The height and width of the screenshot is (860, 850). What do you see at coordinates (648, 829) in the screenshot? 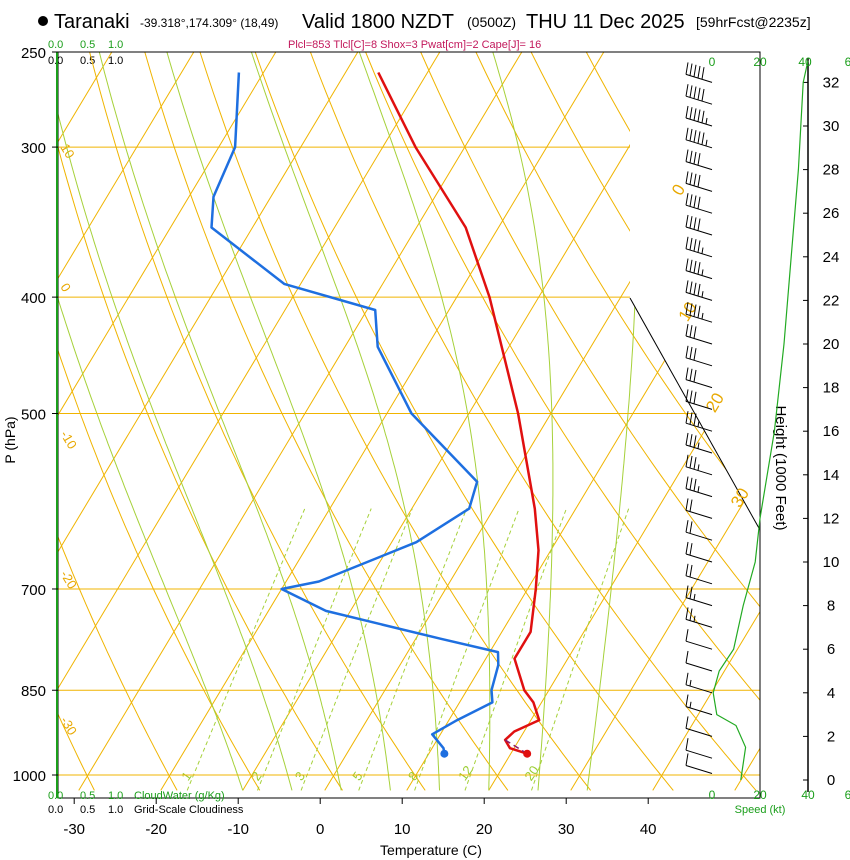
I see `x-tick-label: 40` at bounding box center [648, 829].